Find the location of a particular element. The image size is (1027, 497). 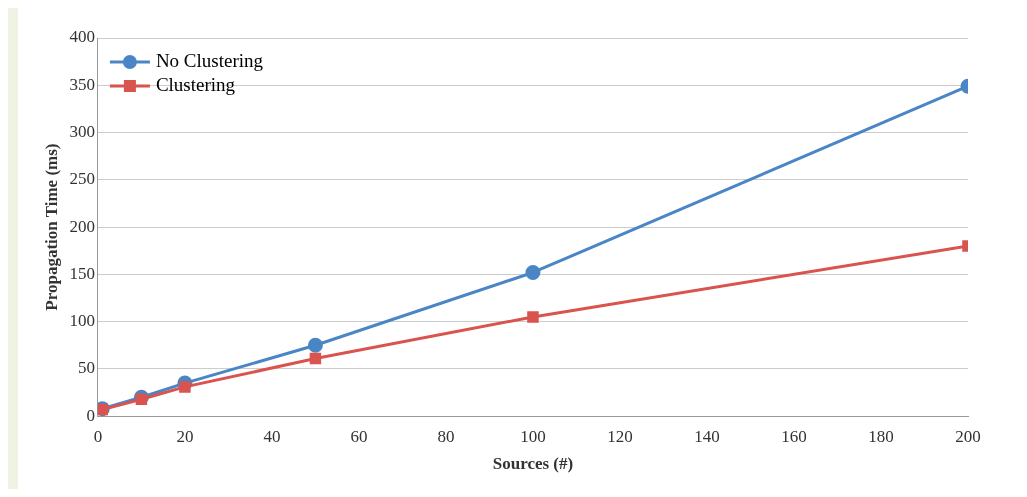

x-tick-label: 180 is located at coordinates (881, 436).